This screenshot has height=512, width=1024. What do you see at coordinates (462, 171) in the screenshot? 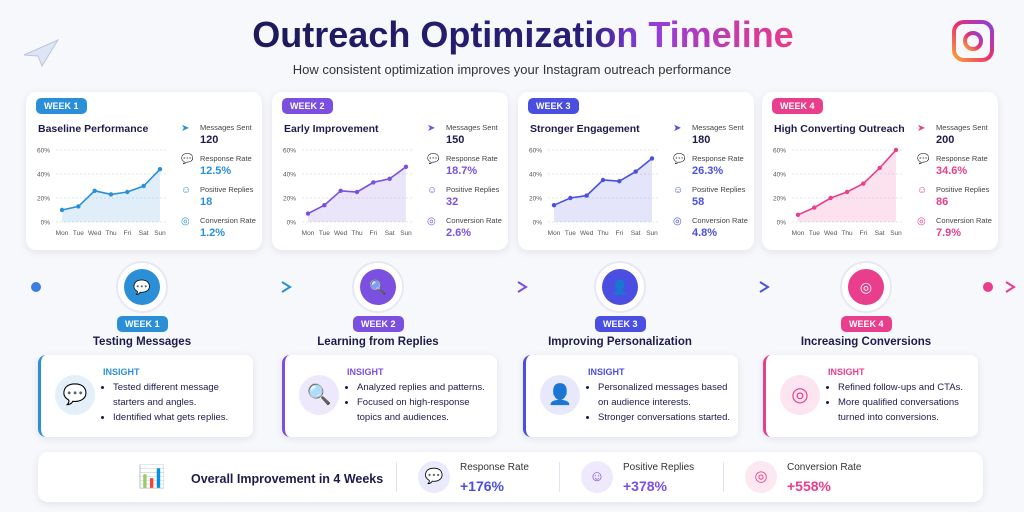
I see `stat-value: 18.7%` at bounding box center [462, 171].